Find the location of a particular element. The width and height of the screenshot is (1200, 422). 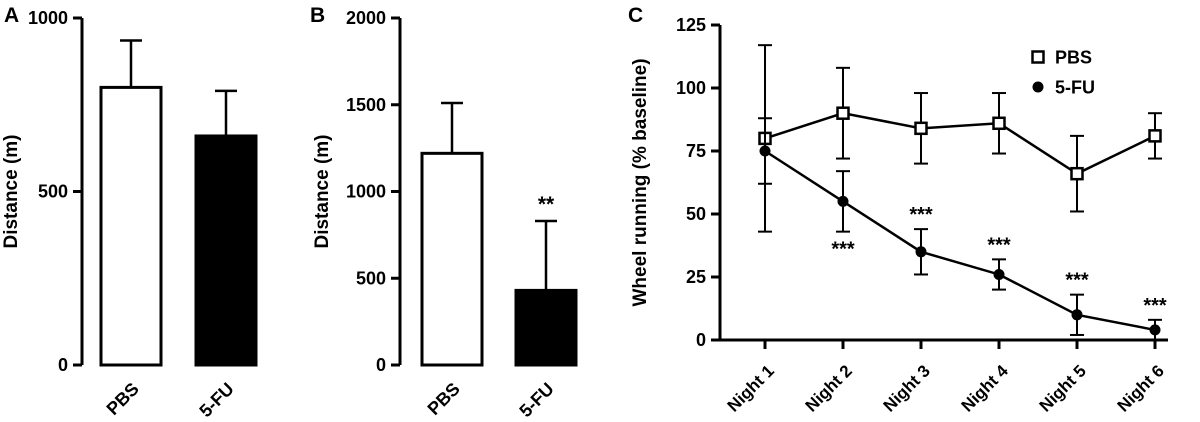

legend-label-5-fu: 5-FU is located at coordinates (1075, 88).